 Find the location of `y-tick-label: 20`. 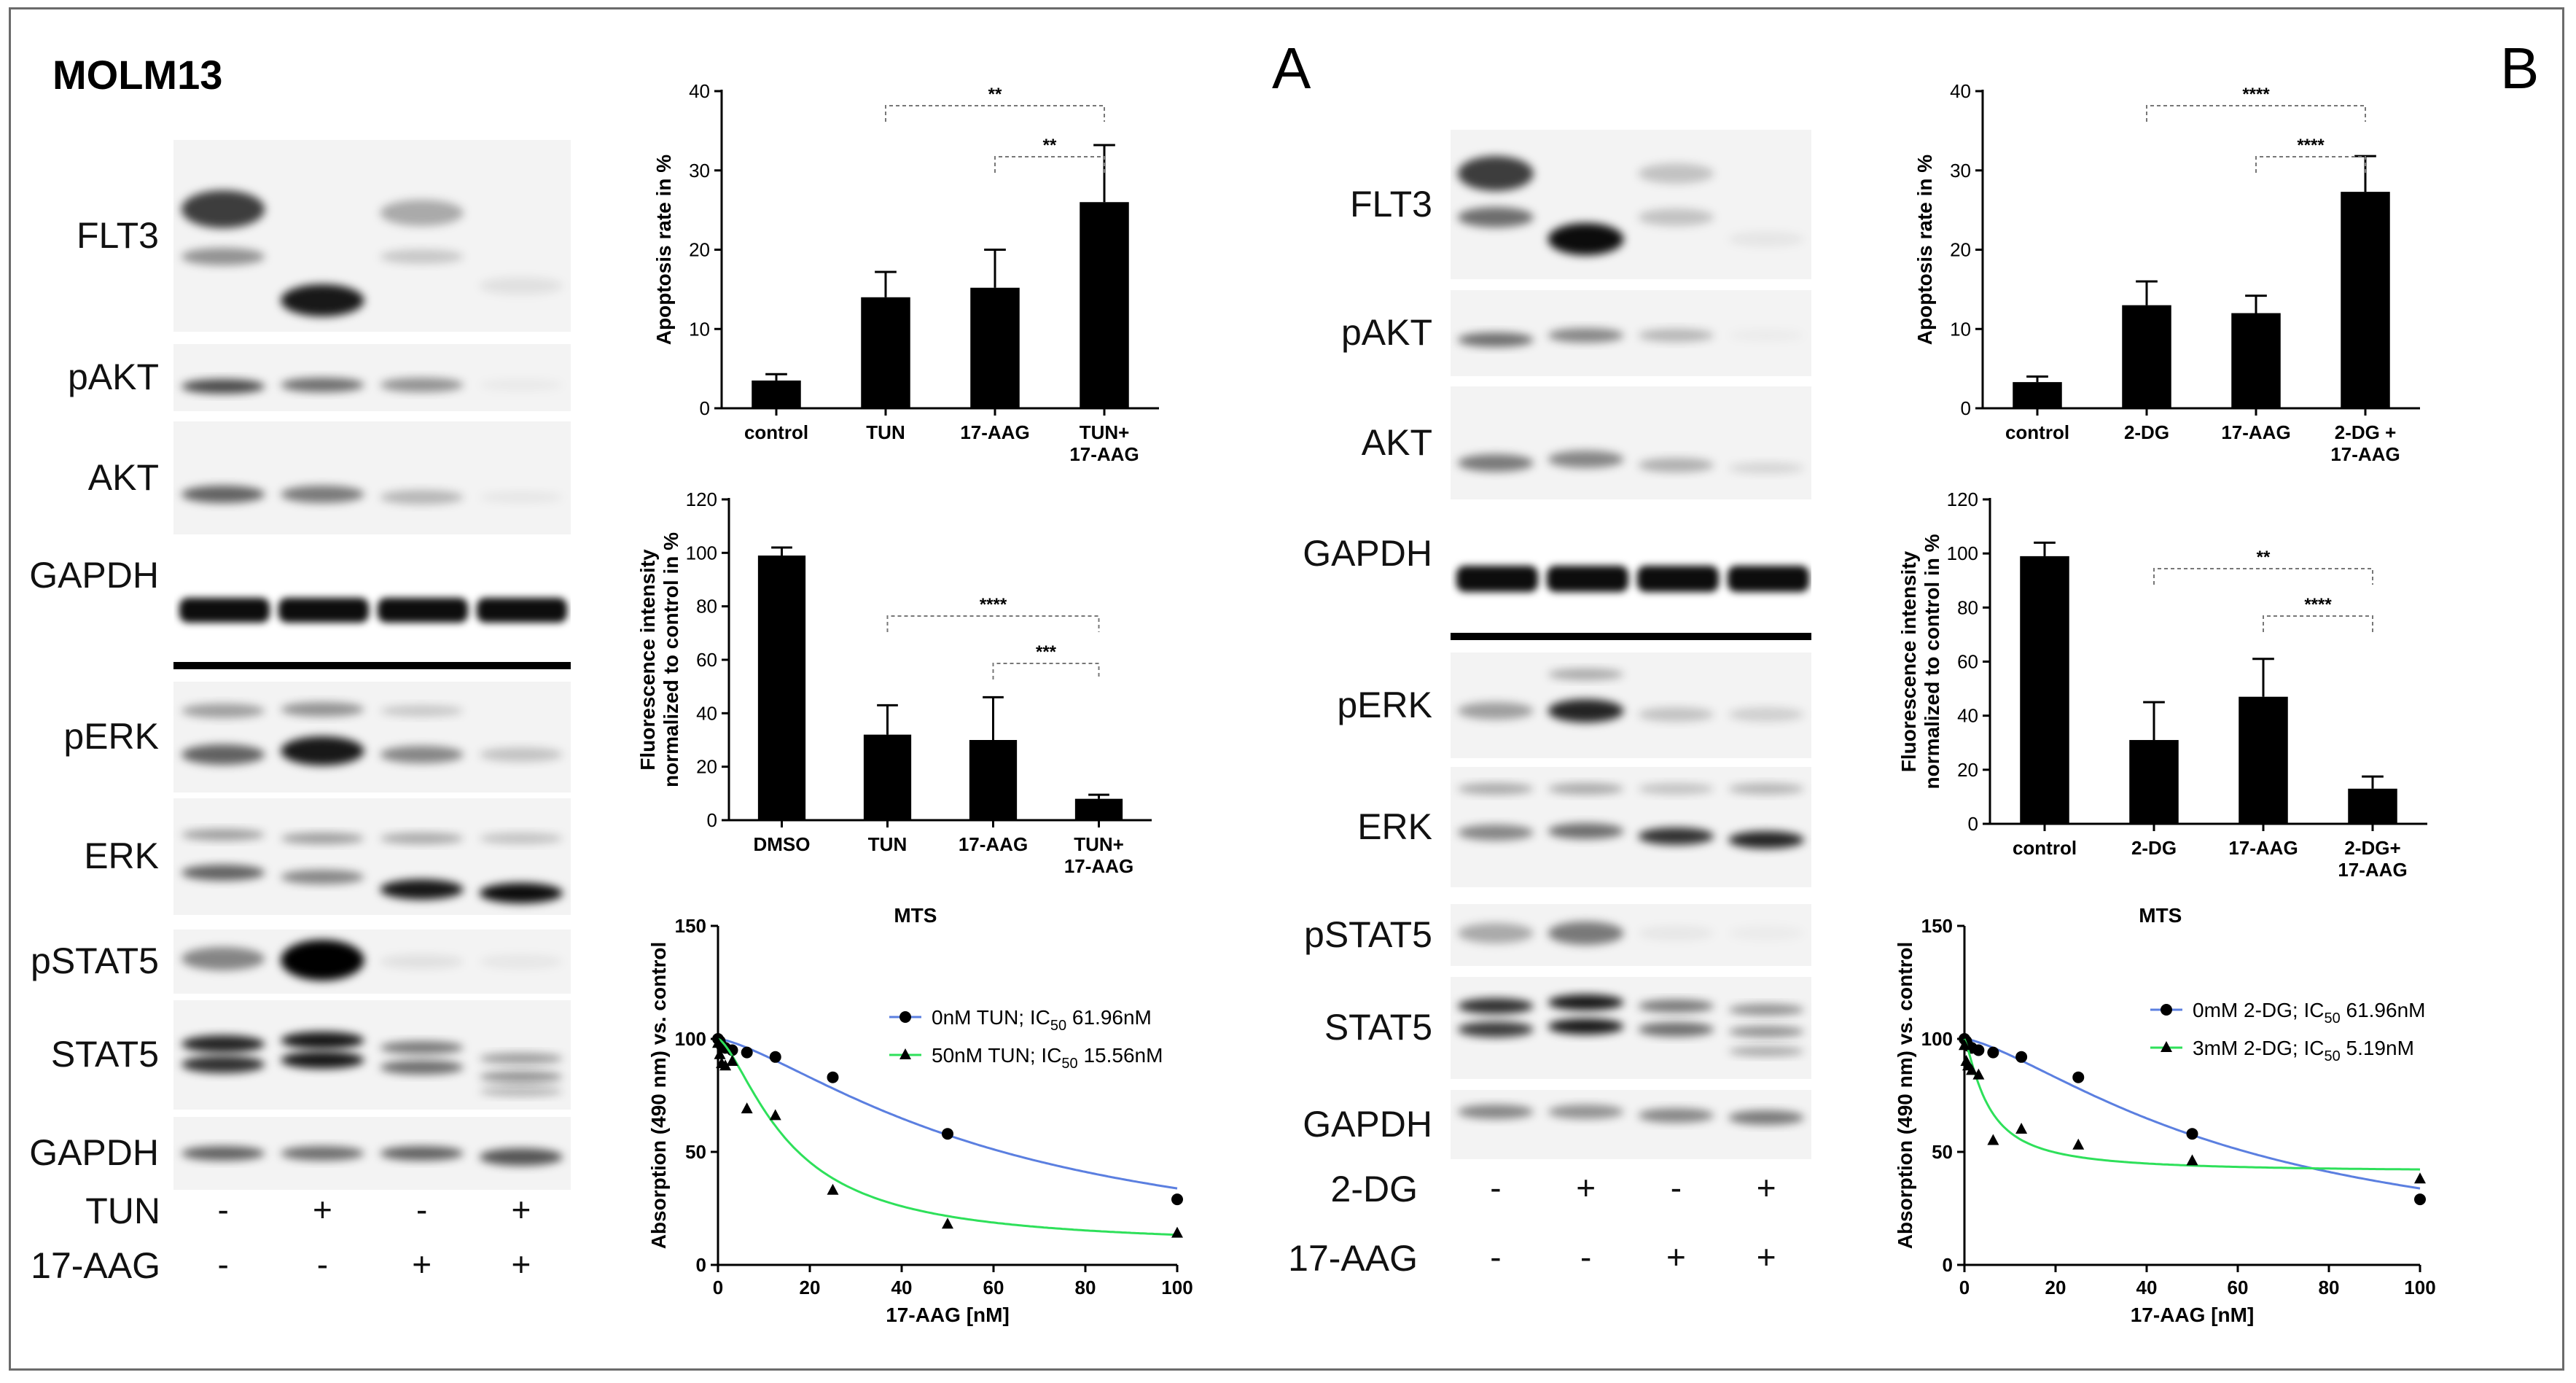

y-tick-label: 20 is located at coordinates (1961, 250).